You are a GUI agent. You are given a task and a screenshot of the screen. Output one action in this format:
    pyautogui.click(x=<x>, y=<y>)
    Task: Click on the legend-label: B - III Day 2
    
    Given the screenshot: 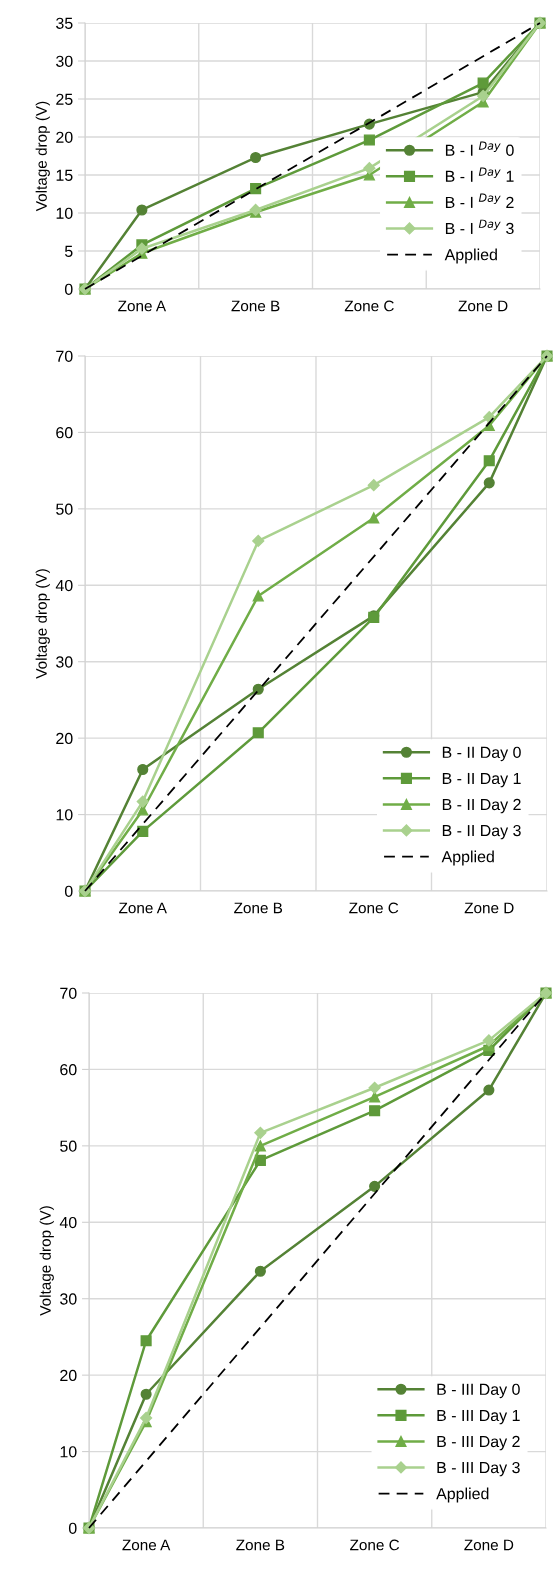 What is the action you would take?
    pyautogui.click(x=478, y=1443)
    